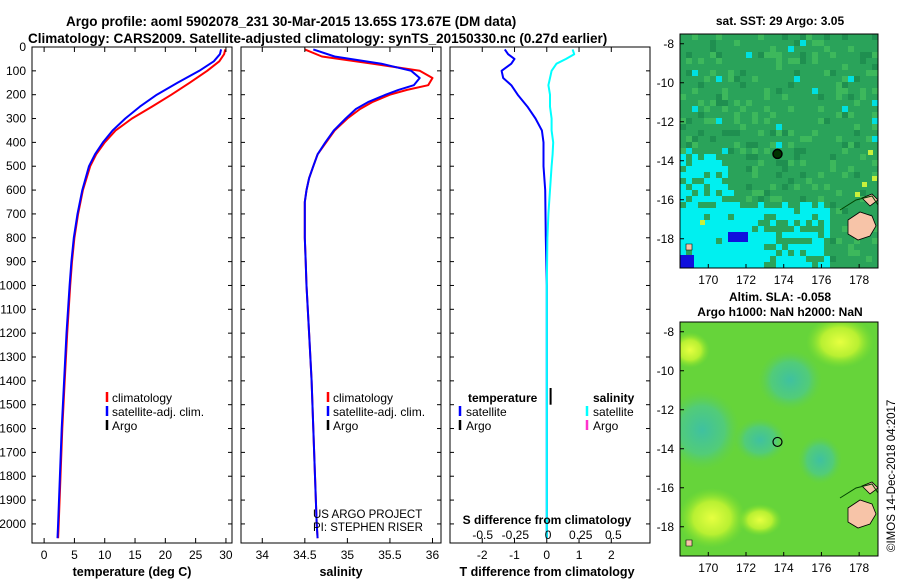 The image size is (900, 580). I want to click on depth-tick-label: 1400, so click(13, 381).